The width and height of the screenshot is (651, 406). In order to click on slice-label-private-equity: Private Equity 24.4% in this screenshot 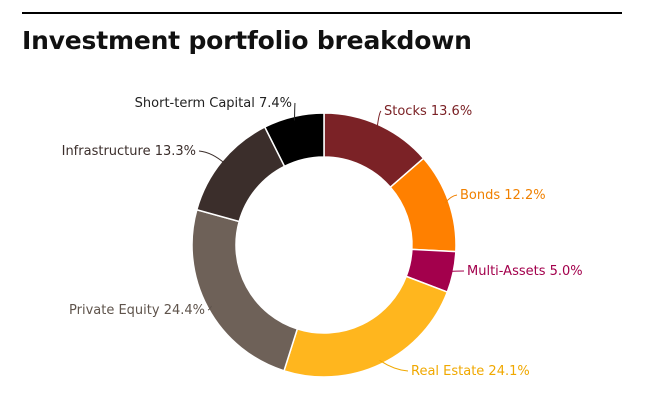, I will do `click(137, 310)`.